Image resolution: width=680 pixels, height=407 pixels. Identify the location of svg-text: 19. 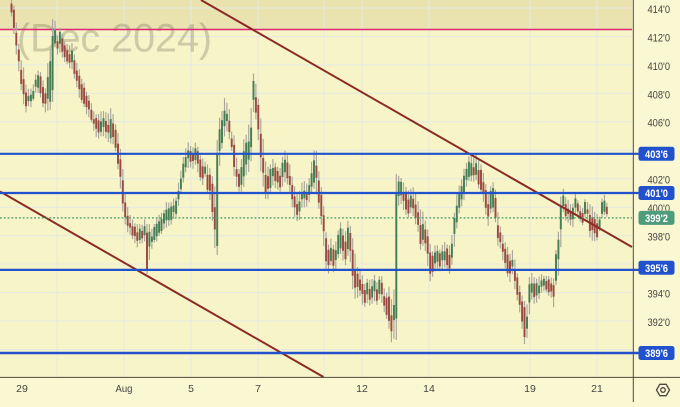
(530, 389).